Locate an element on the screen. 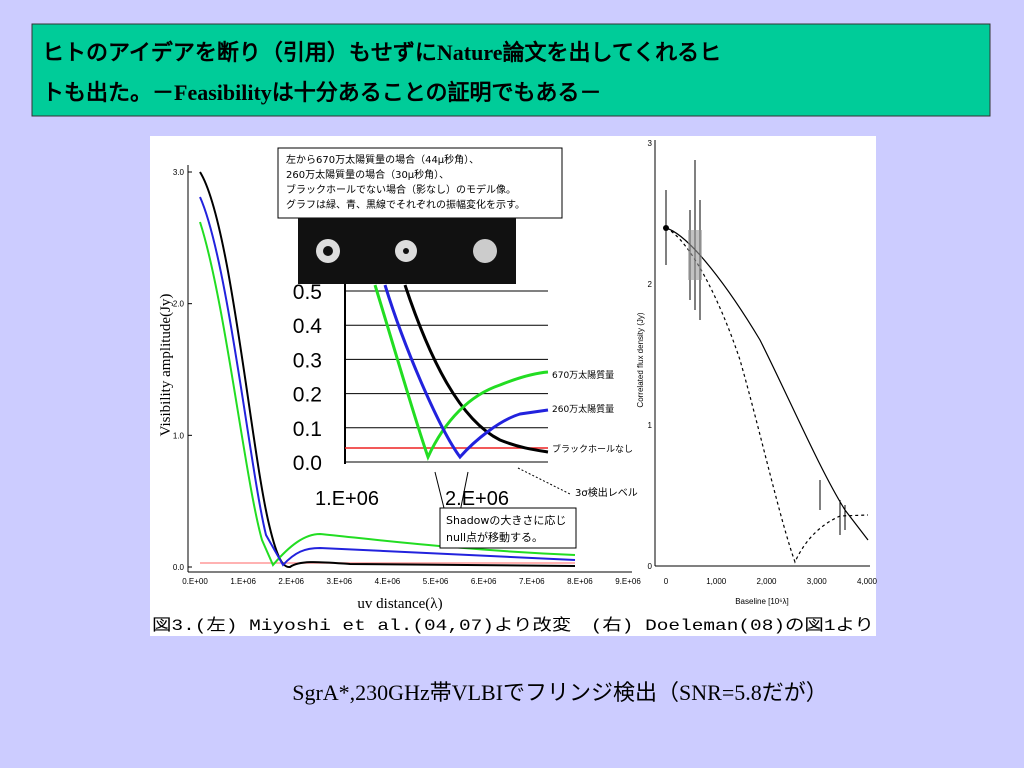 The width and height of the screenshot is (1024, 768). title-line: トも出た。－Feasibilityは十分あることの証明でもある－ is located at coordinates (322, 92).